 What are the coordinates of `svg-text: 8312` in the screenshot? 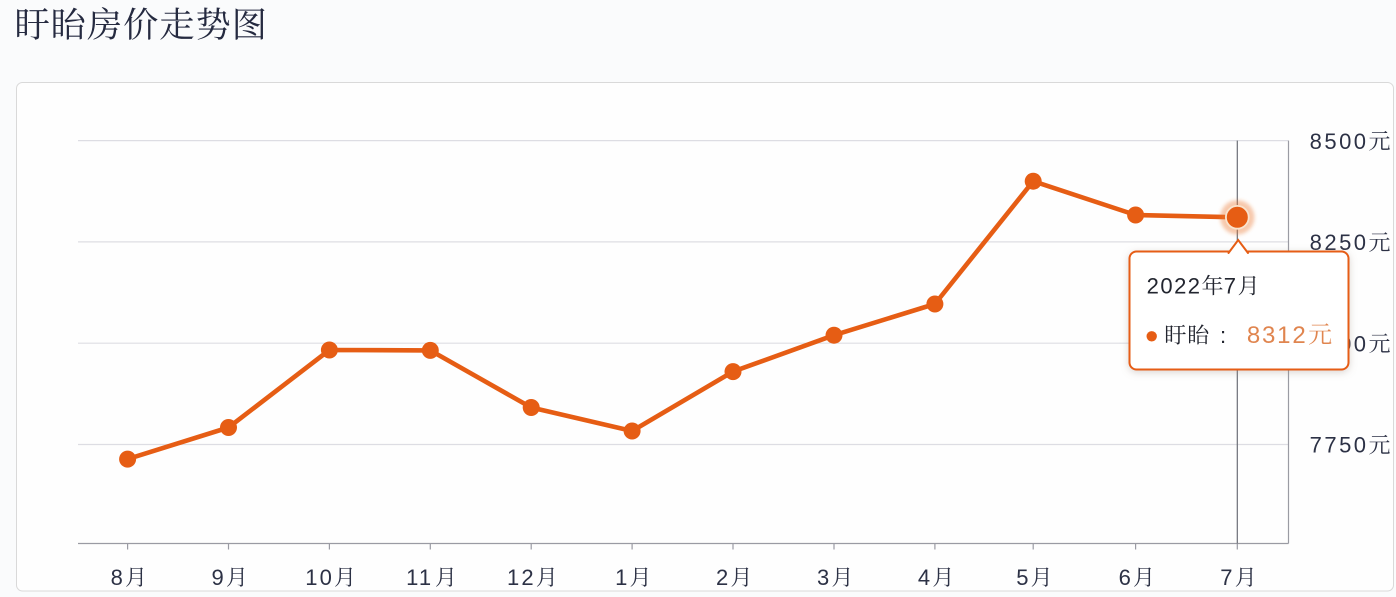 It's located at (1277, 335).